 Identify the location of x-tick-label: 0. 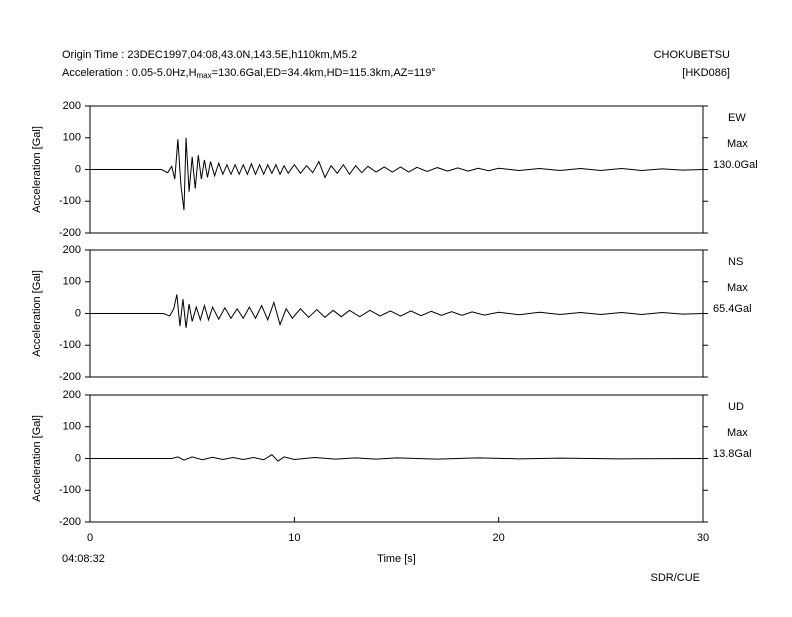
(90, 538).